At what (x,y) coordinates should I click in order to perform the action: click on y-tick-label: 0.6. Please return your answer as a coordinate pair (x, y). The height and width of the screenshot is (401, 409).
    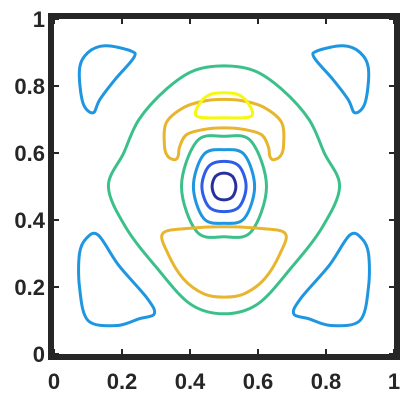
    Looking at the image, I should click on (29, 153).